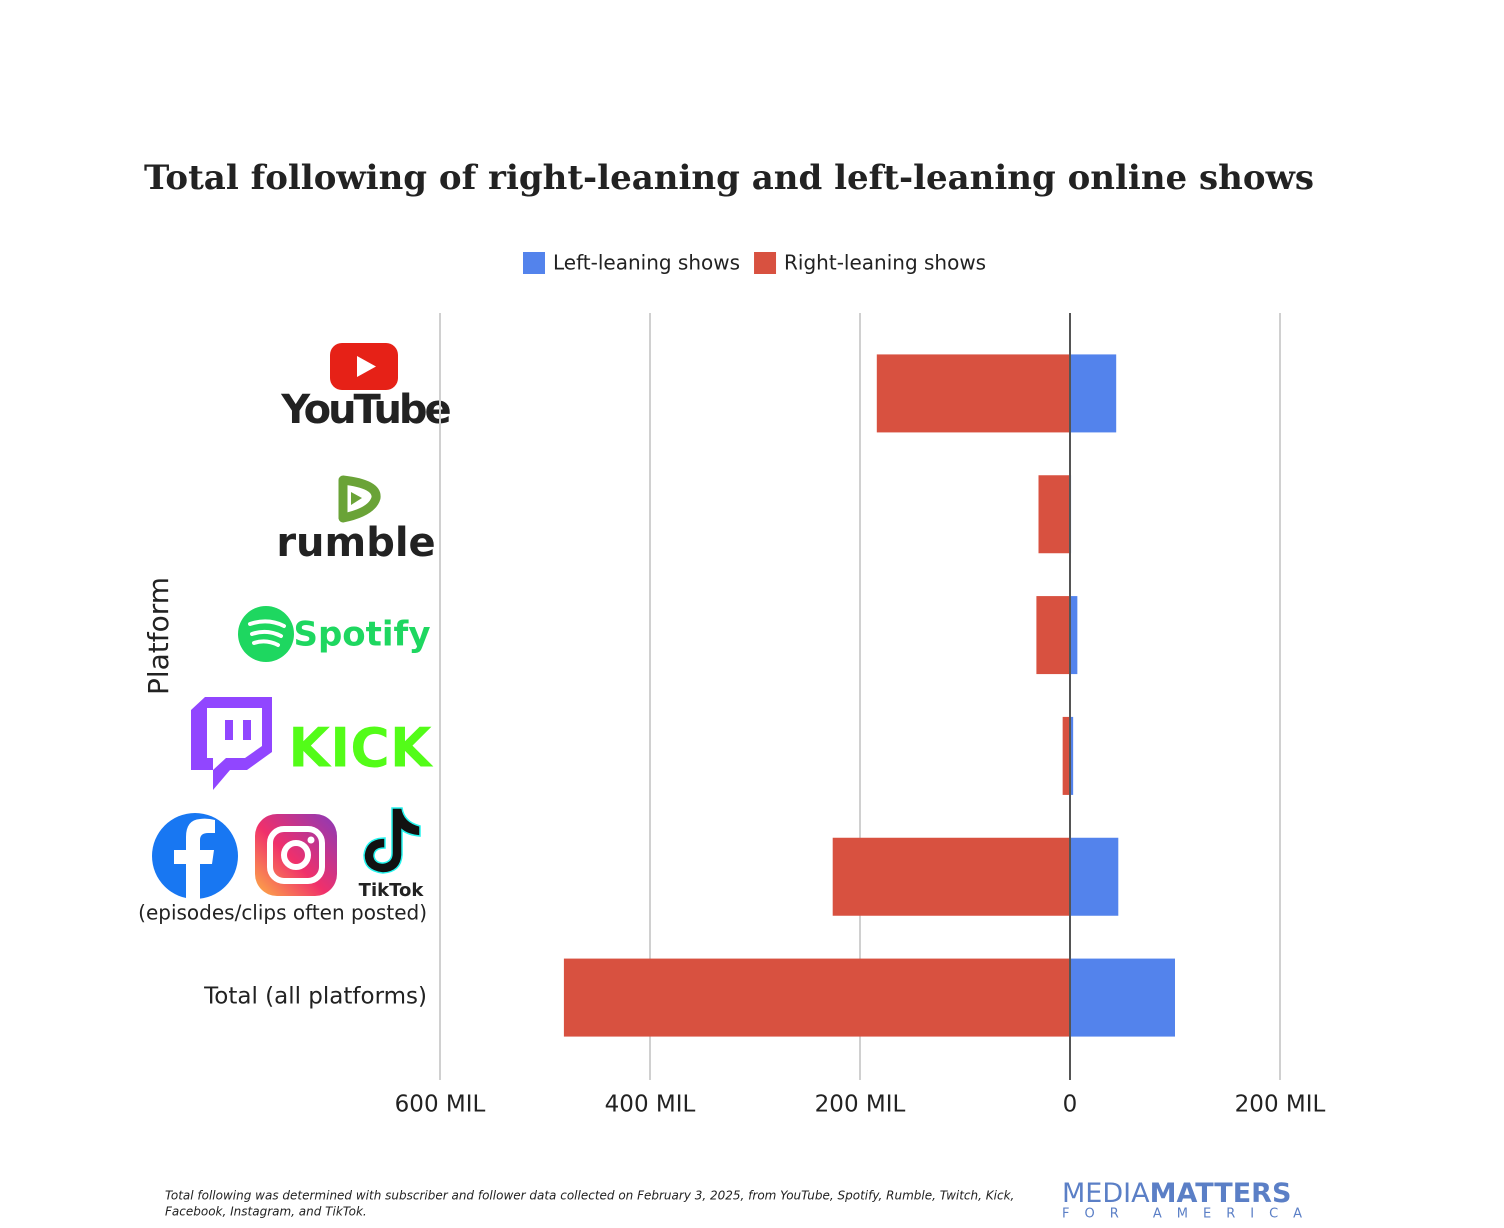 The width and height of the screenshot is (1504, 1228). Describe the element at coordinates (158, 636) in the screenshot. I see `y-axis-label: Platform` at that location.